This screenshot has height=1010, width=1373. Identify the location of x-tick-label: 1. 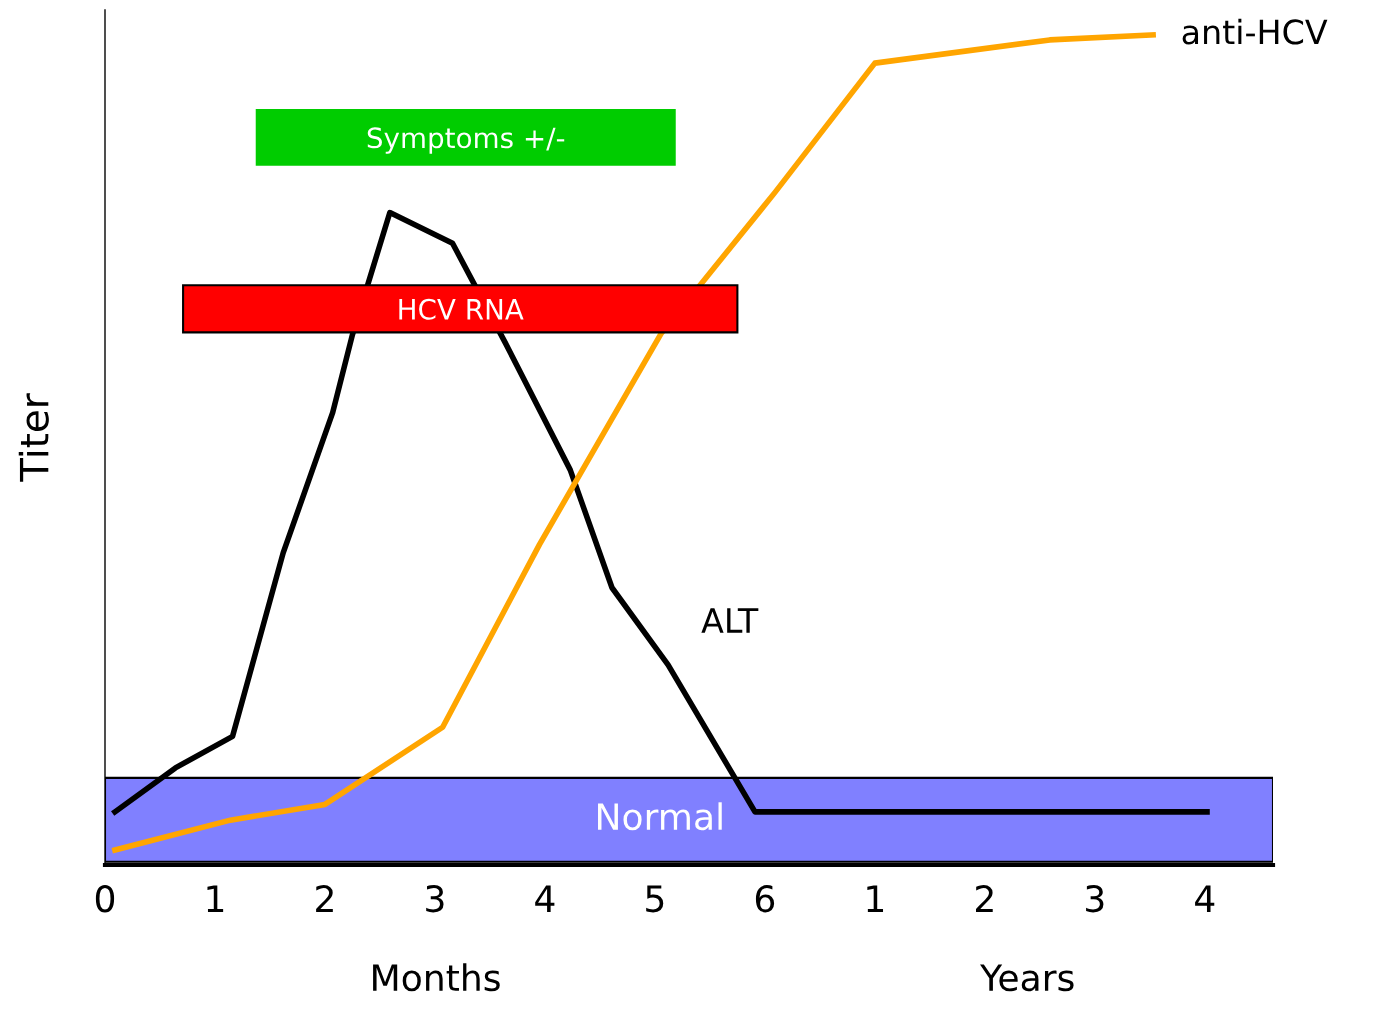
(215, 898).